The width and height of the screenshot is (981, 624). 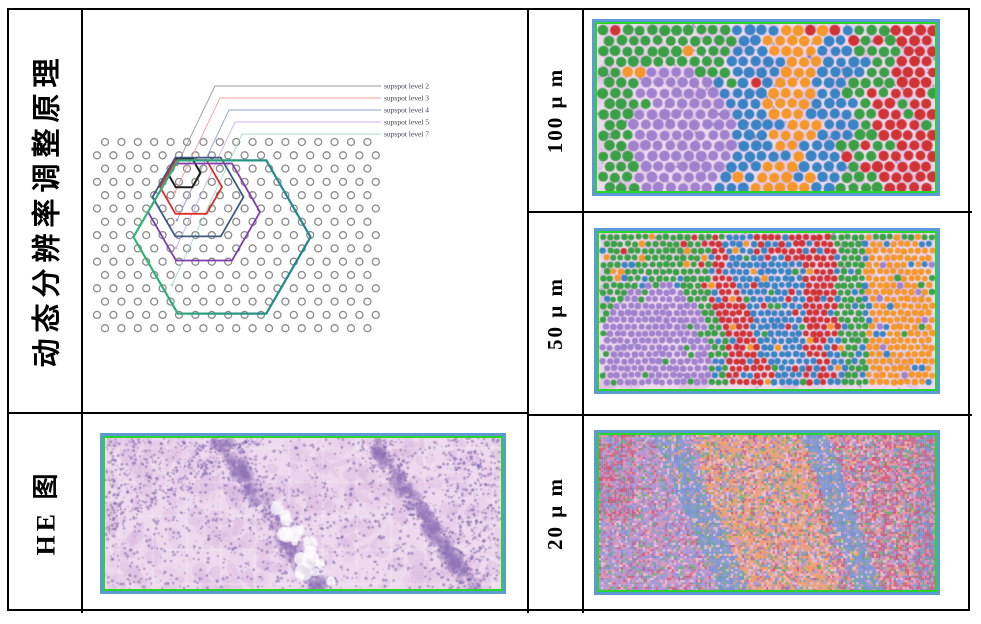 I want to click on panel-he-canvas, so click(x=303, y=513).